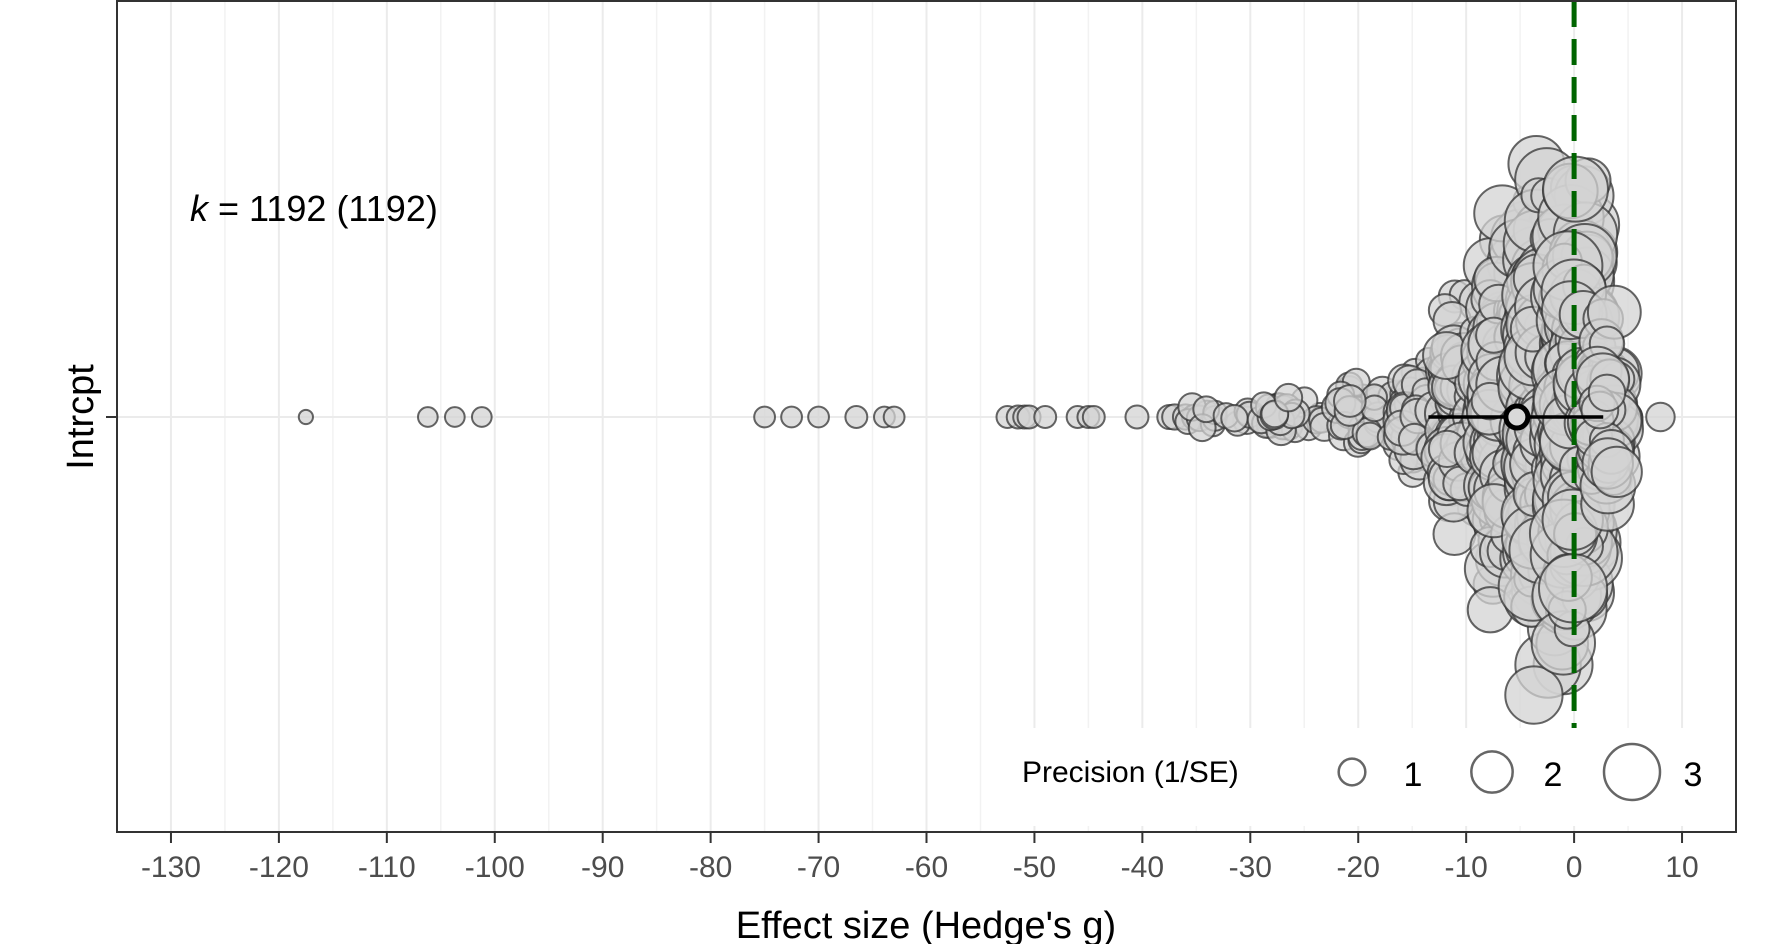 The image size is (1771, 944). I want to click on y-tick-label: Intrcpt, so click(81, 417).